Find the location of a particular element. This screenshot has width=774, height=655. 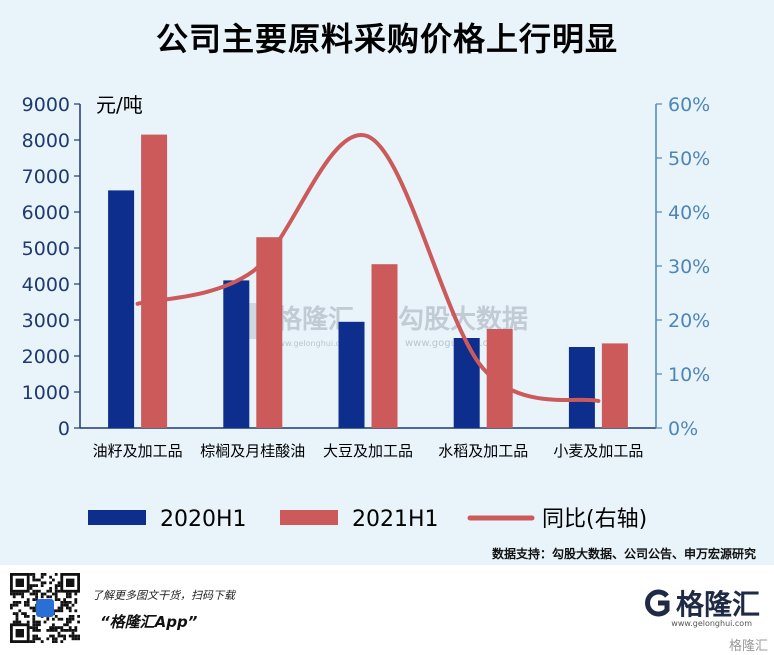

y-tick-label-left: 9000 is located at coordinates (46, 105).